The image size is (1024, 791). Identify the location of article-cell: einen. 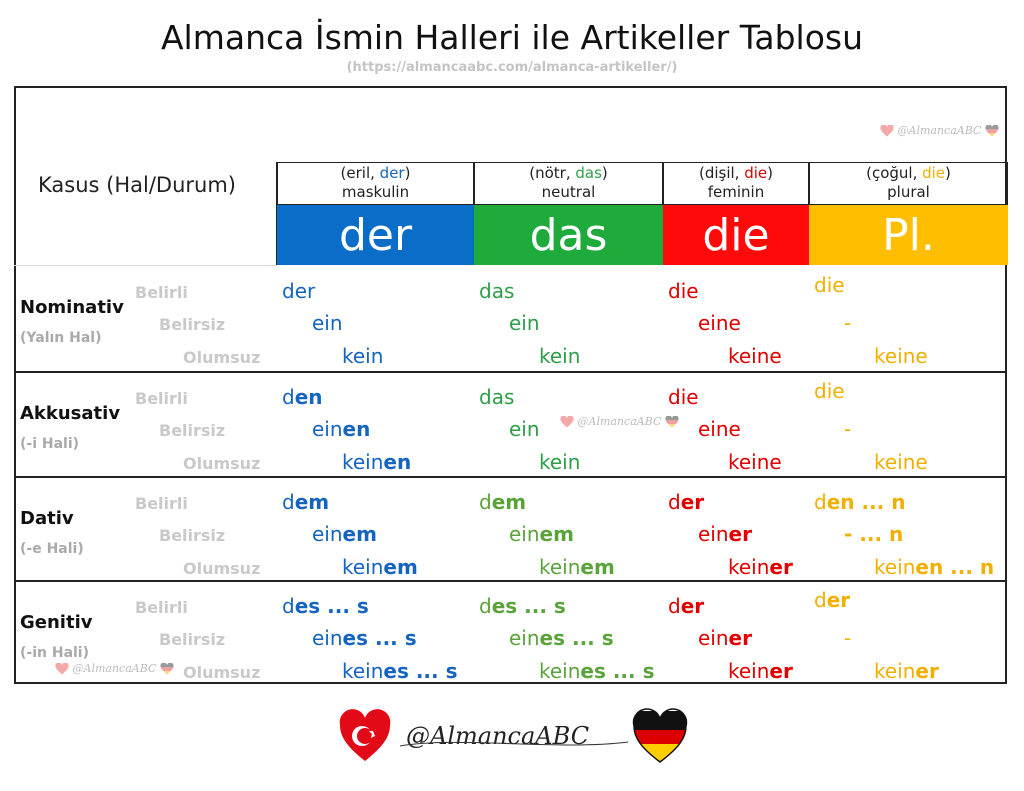
(341, 429).